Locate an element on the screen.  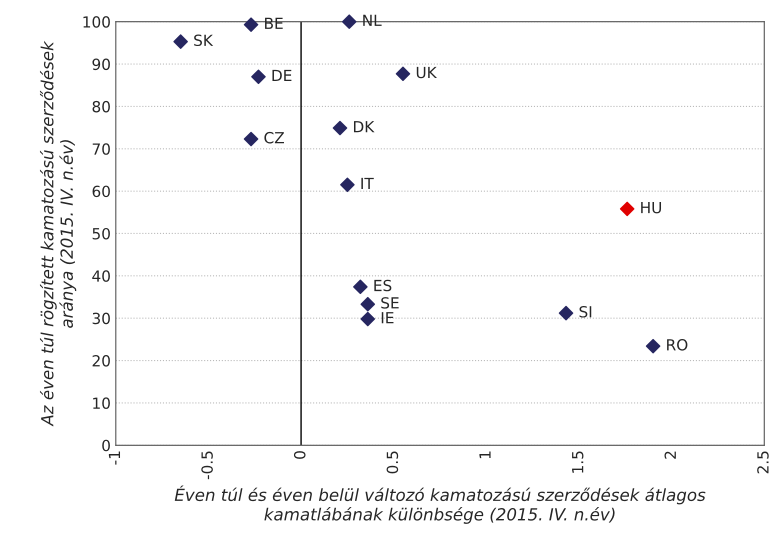
x-tick-label: 2 is located at coordinates (670, 455).